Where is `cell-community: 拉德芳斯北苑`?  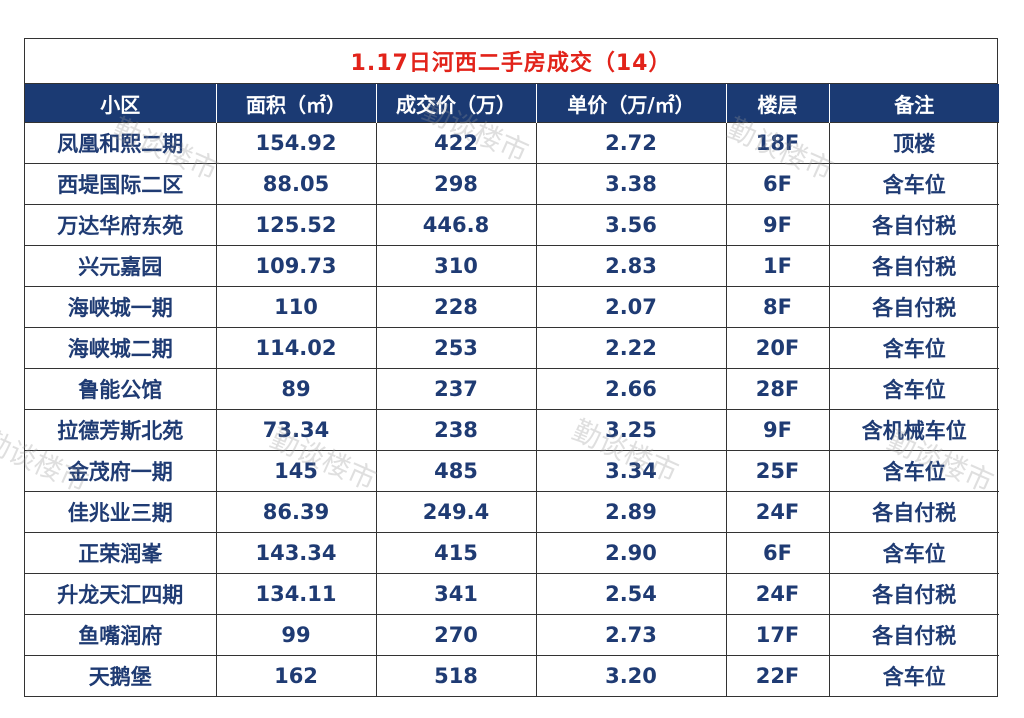
cell-community: 拉德芳斯北苑 is located at coordinates (120, 430).